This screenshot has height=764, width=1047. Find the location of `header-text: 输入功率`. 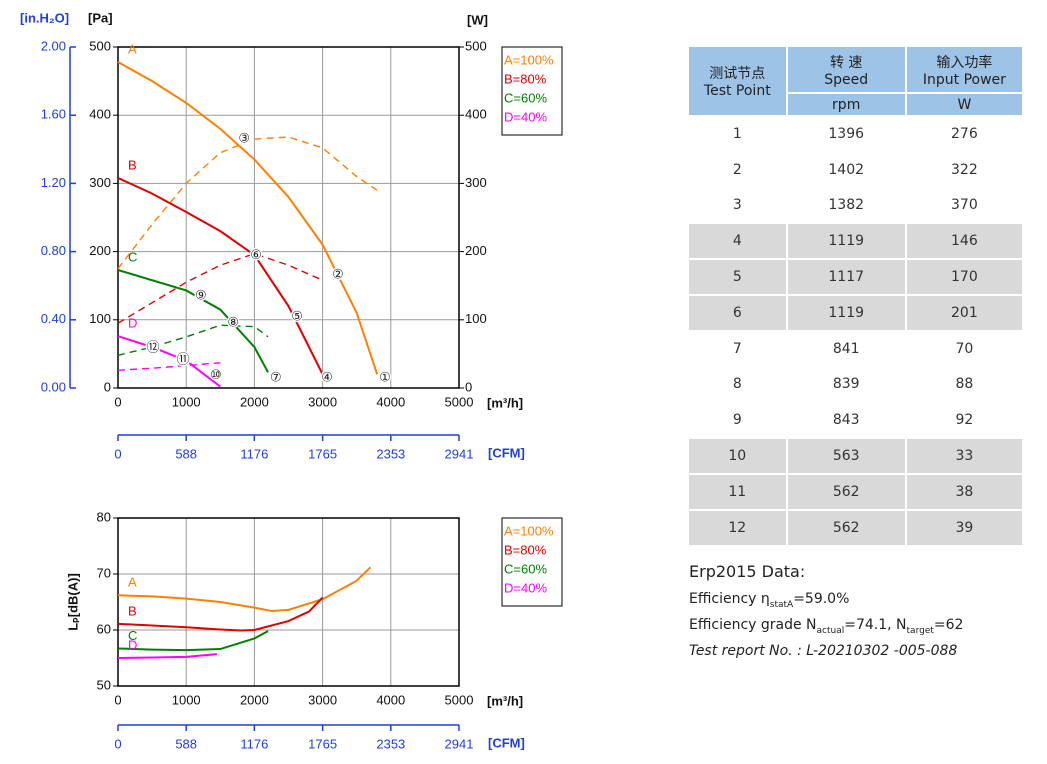

header-text: 输入功率 is located at coordinates (964, 62).